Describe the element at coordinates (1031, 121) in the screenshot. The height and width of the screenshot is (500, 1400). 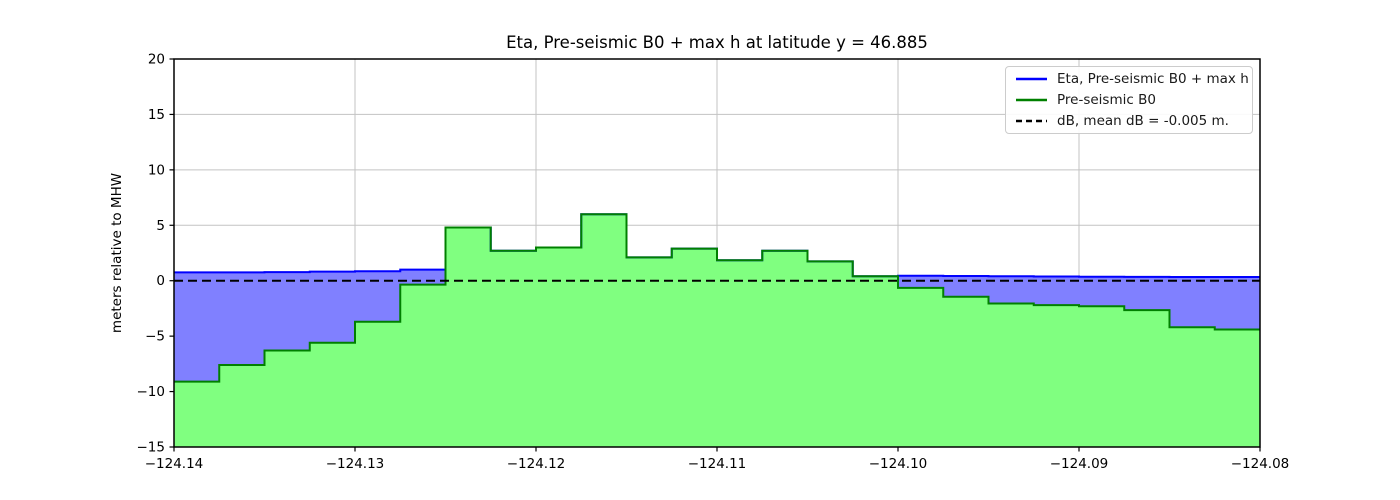
I see `legend-dashed-line-sample` at that location.